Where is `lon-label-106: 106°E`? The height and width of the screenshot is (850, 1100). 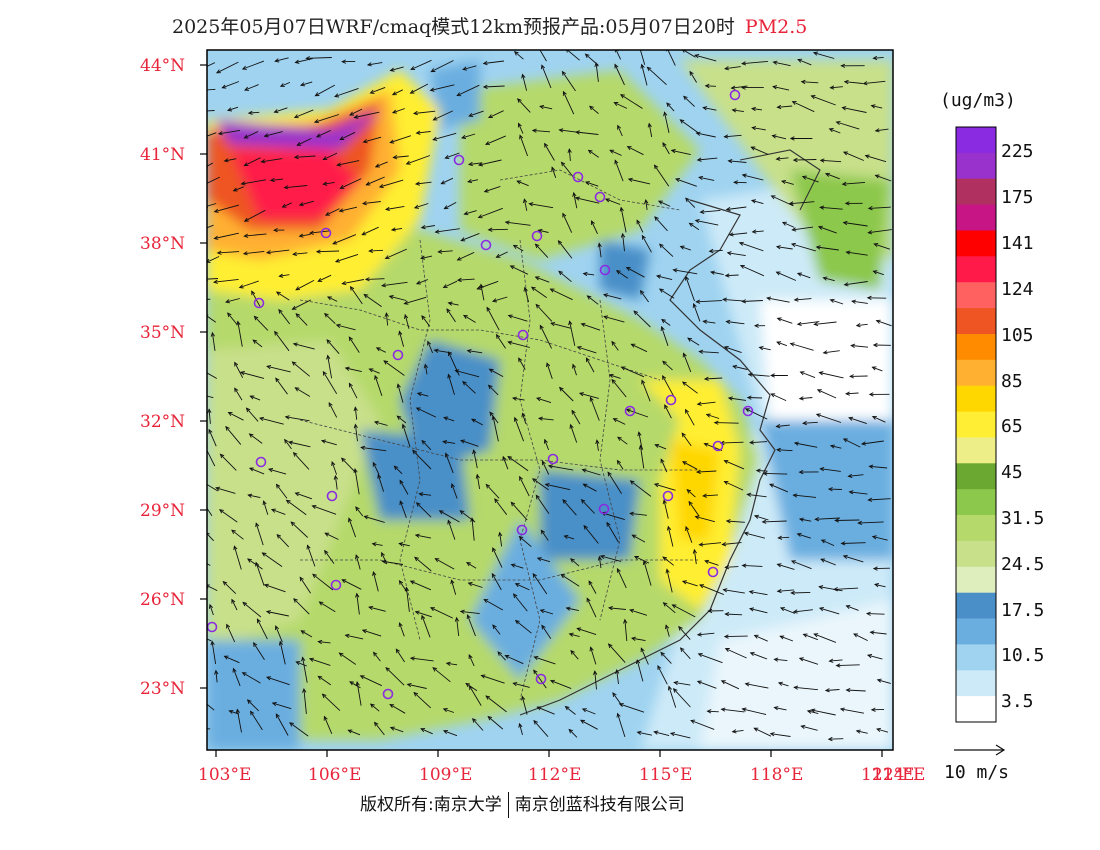 lon-label-106: 106°E is located at coordinates (335, 775).